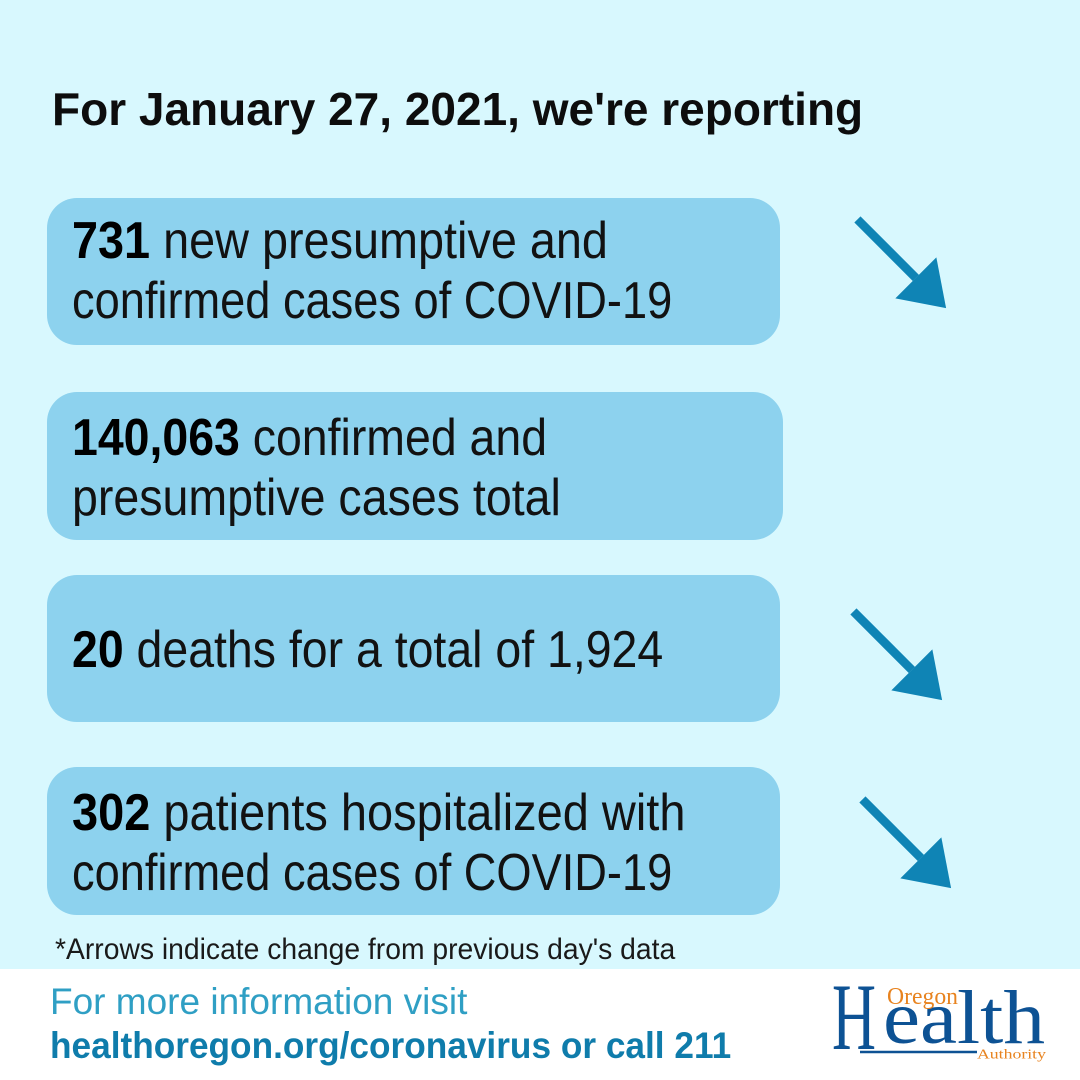 Image resolution: width=1080 pixels, height=1080 pixels. I want to click on svg-text: H, so click(854, 1019).